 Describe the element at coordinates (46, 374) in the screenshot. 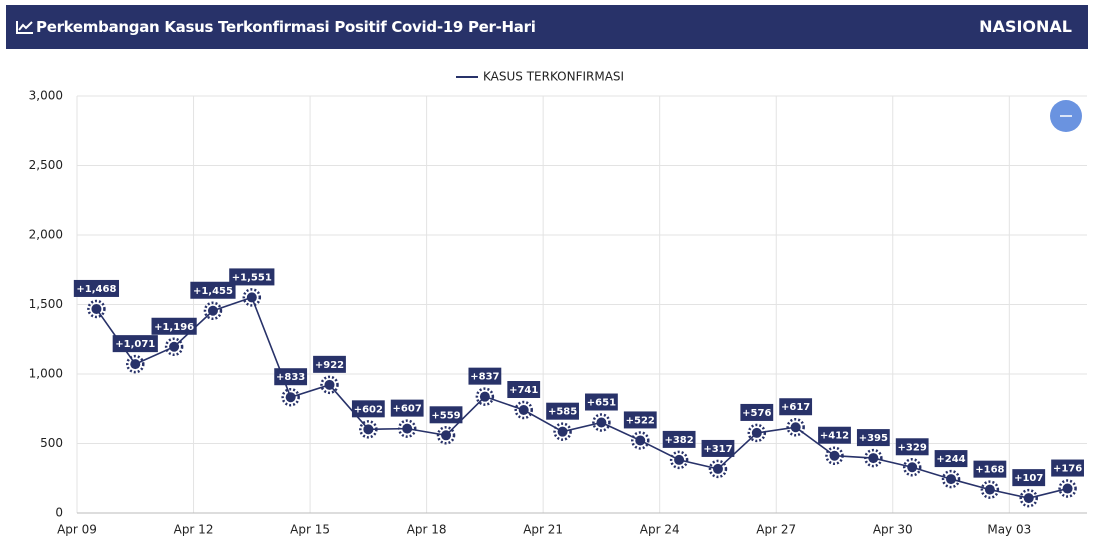

I see `y-tick-label: 1,000` at that location.